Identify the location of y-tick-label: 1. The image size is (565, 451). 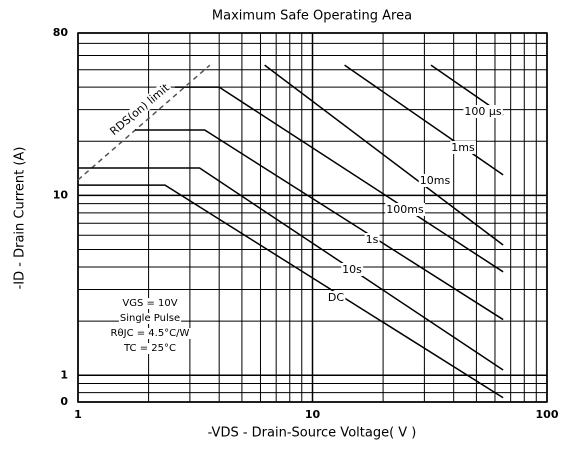
(64, 374).